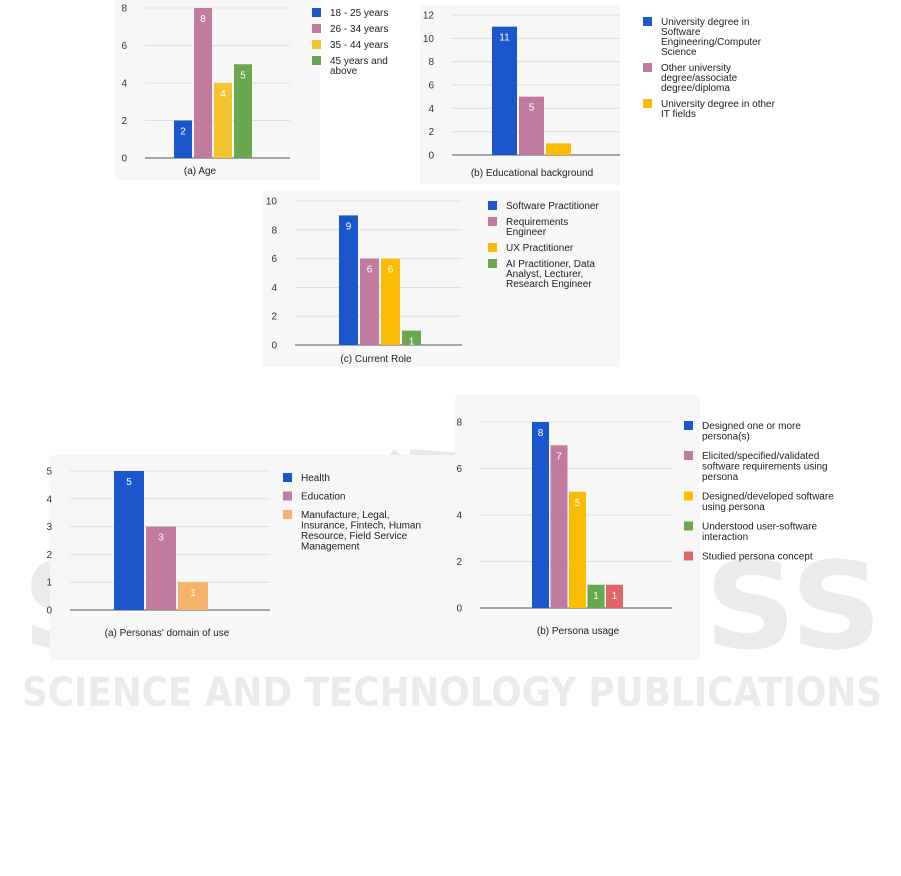 The image size is (901, 876). I want to click on legend-entry: Requirements Engineer, so click(537, 227).